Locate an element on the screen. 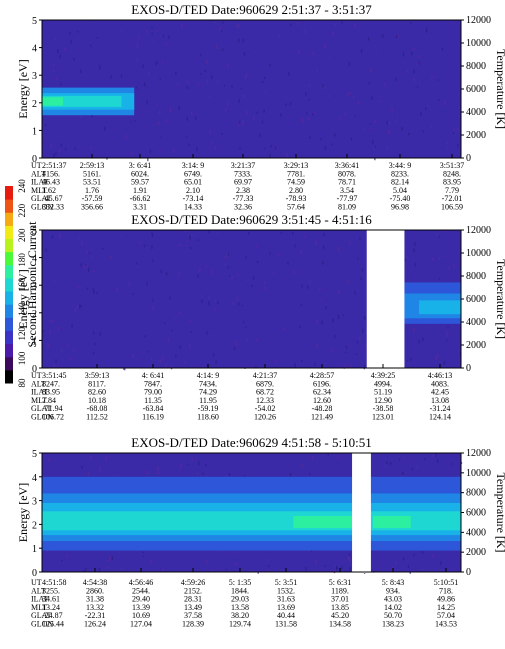  table-cell: 934. is located at coordinates (393, 590).